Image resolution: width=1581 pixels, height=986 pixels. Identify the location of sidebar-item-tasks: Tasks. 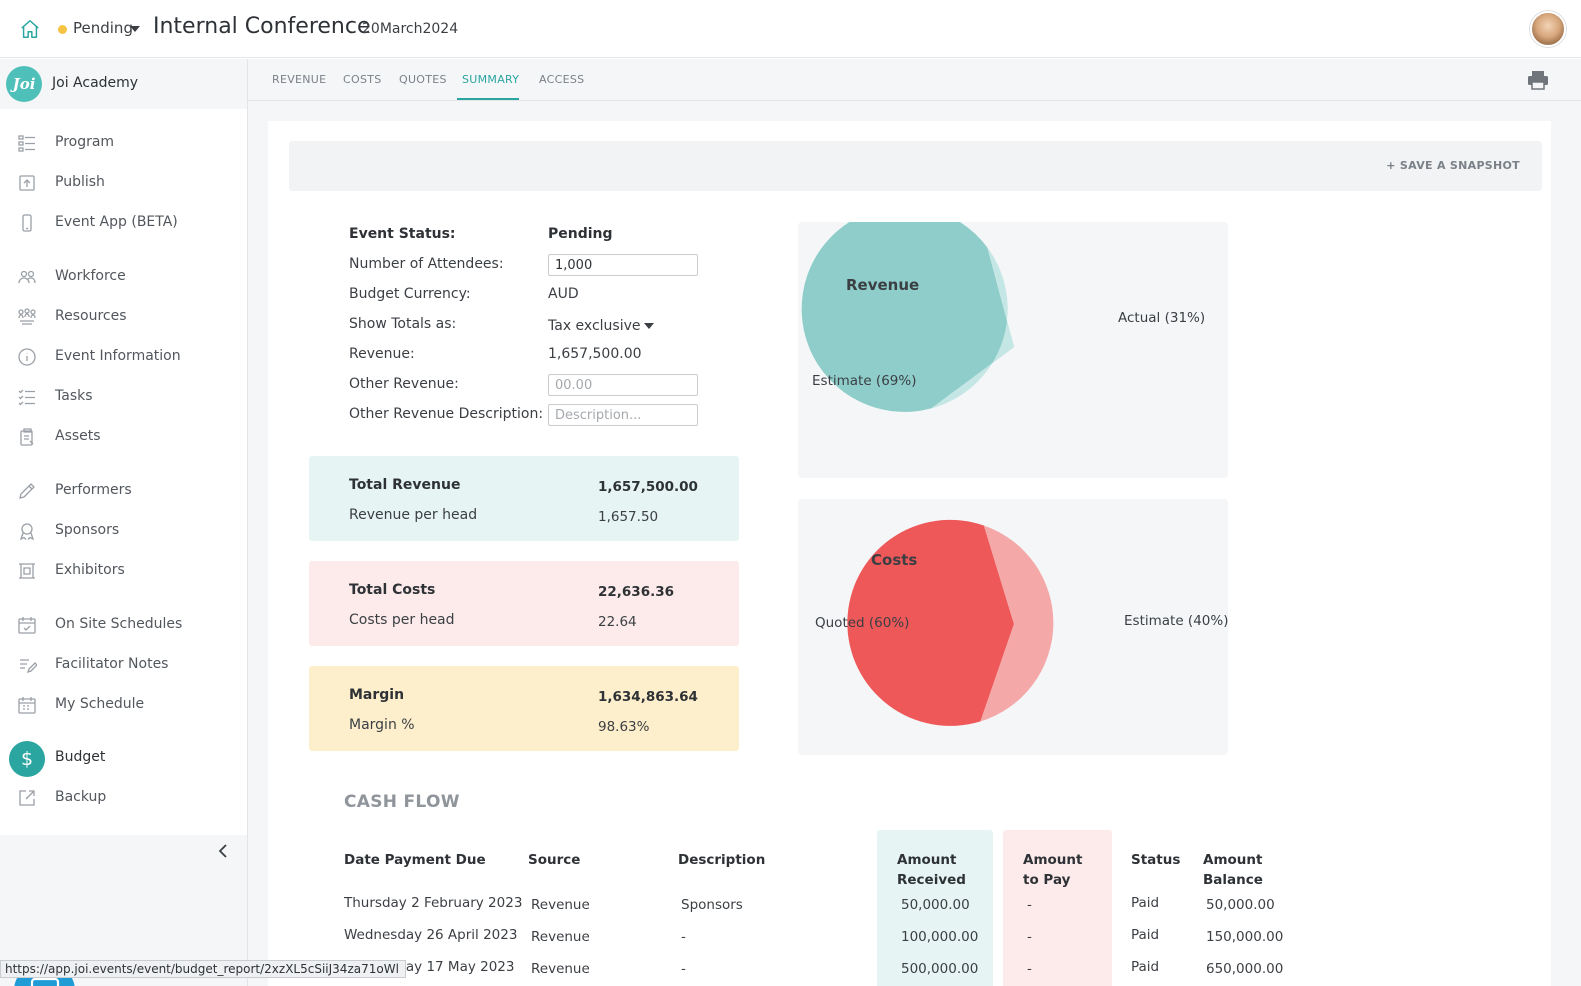
(123, 397).